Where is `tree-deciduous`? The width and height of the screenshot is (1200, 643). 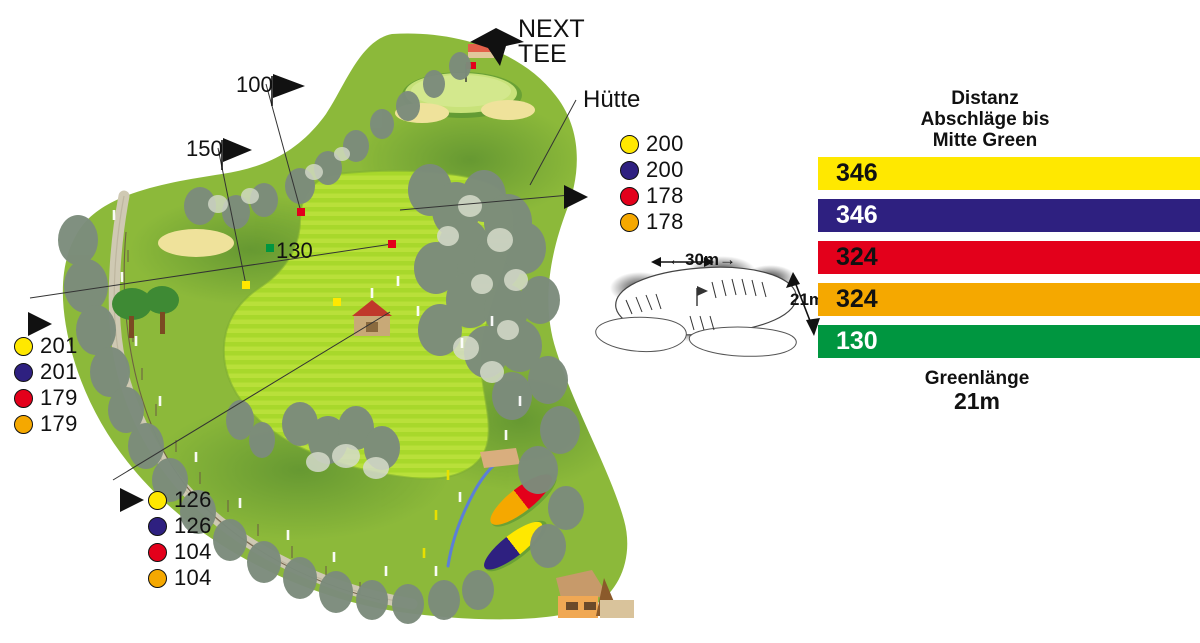 tree-deciduous is located at coordinates (145, 312).